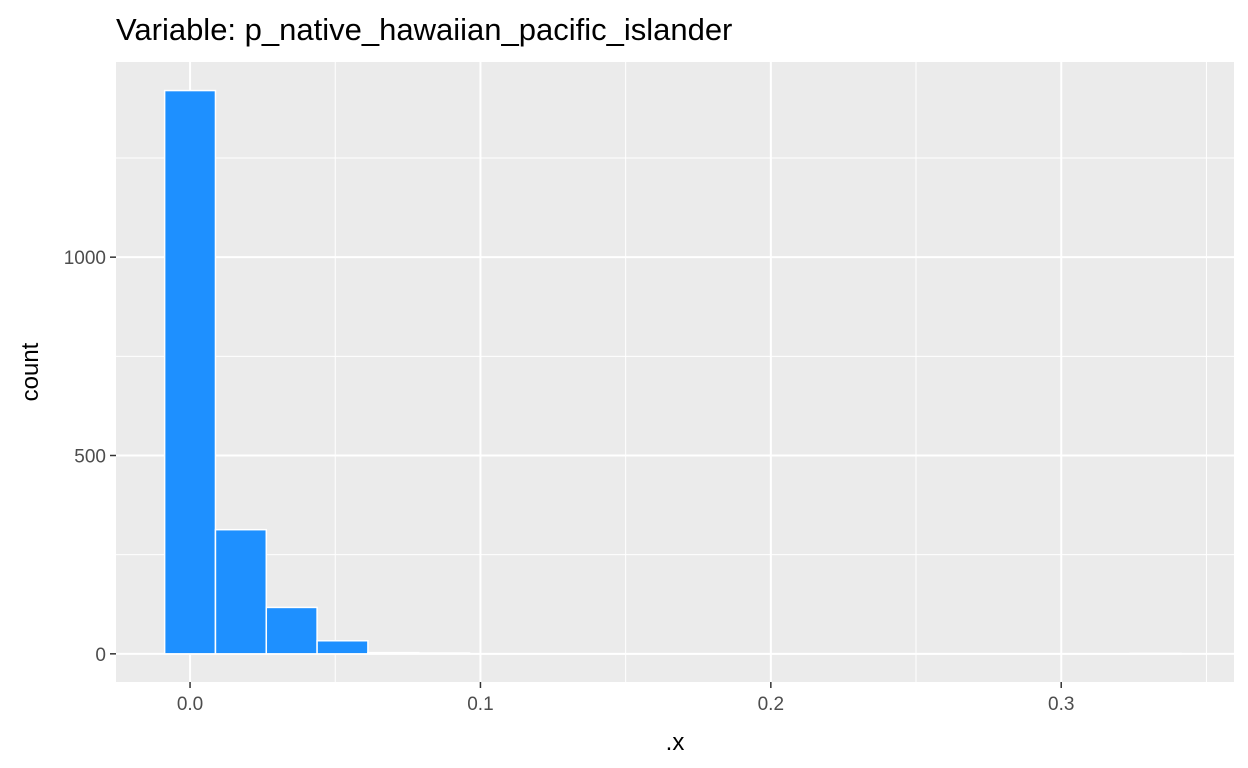  I want to click on x-axis-title: .x, so click(675, 742).